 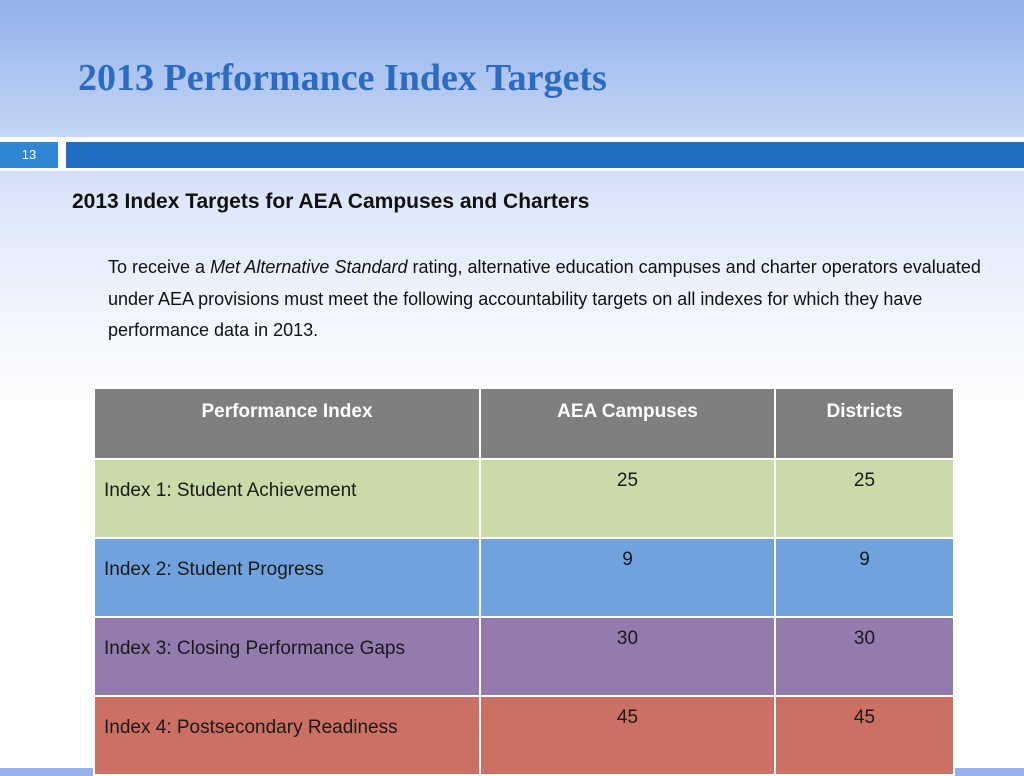 What do you see at coordinates (627, 735) in the screenshot?
I see `aea-value-cell: 45` at bounding box center [627, 735].